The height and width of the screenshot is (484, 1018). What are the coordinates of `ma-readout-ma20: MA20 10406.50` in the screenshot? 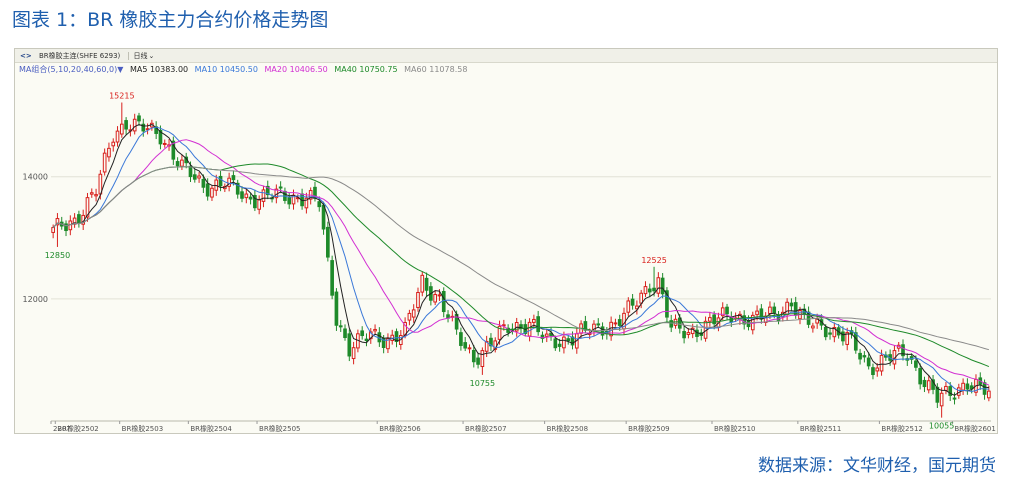 It's located at (296, 69).